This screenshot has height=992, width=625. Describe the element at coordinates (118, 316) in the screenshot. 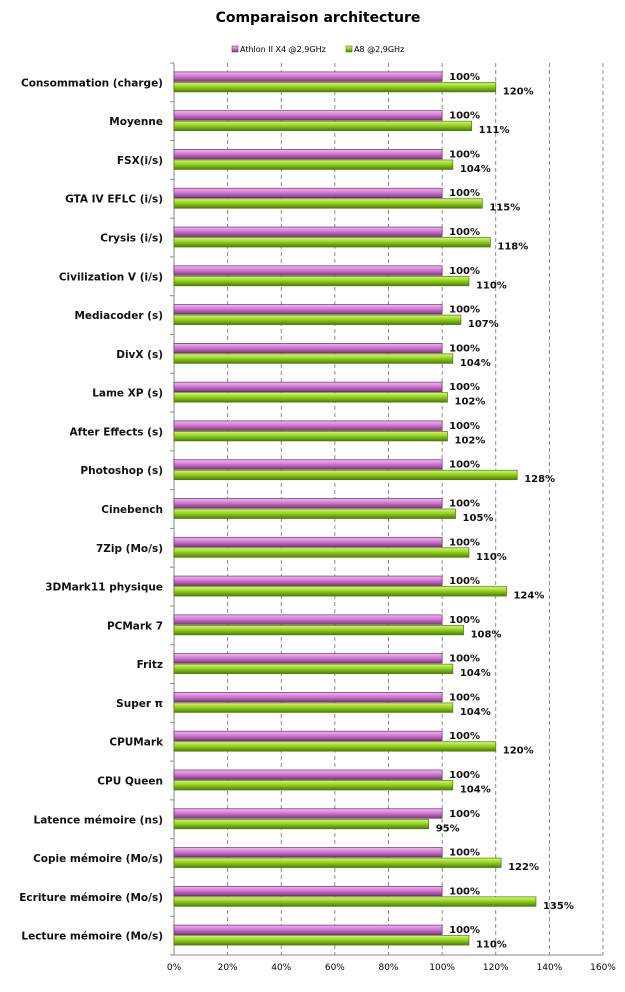

I see `category-label: Mediacoder (s)` at that location.